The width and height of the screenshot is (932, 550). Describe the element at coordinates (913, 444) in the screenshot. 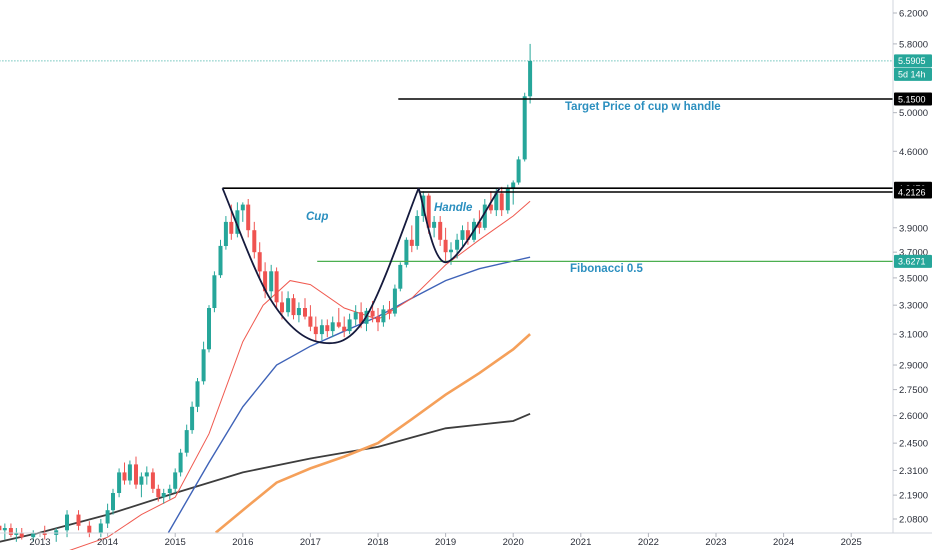

I see `y-tick-label: 2.4500` at that location.